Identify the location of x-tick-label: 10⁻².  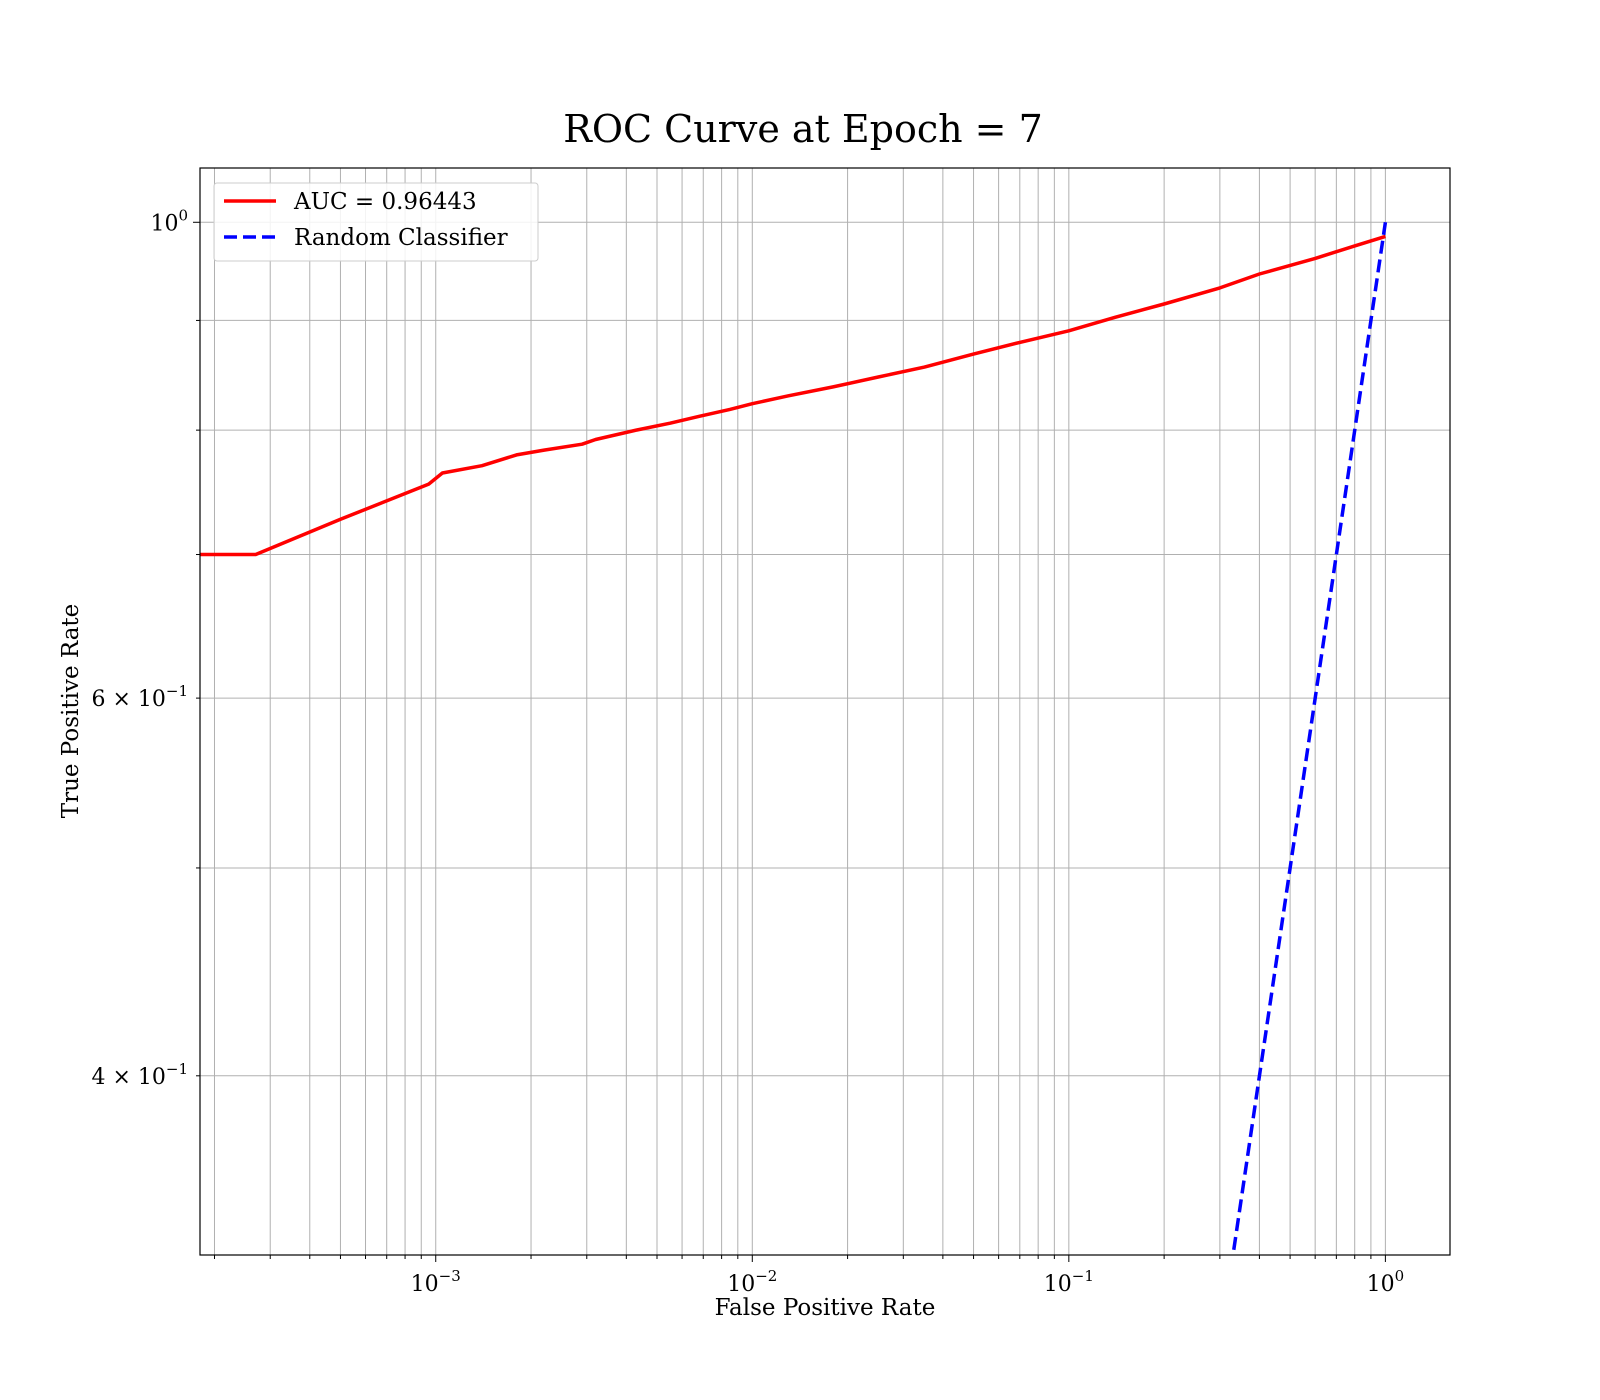
(752, 1282).